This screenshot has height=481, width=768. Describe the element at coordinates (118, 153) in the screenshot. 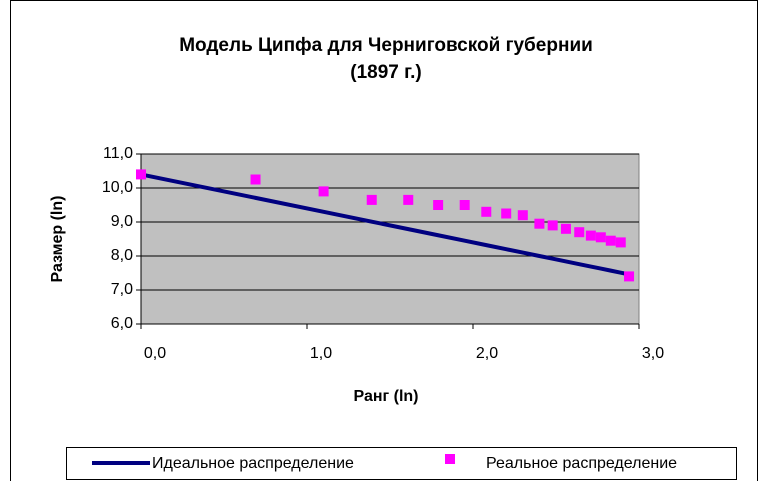

I see `y-tick-label: 11,0` at that location.